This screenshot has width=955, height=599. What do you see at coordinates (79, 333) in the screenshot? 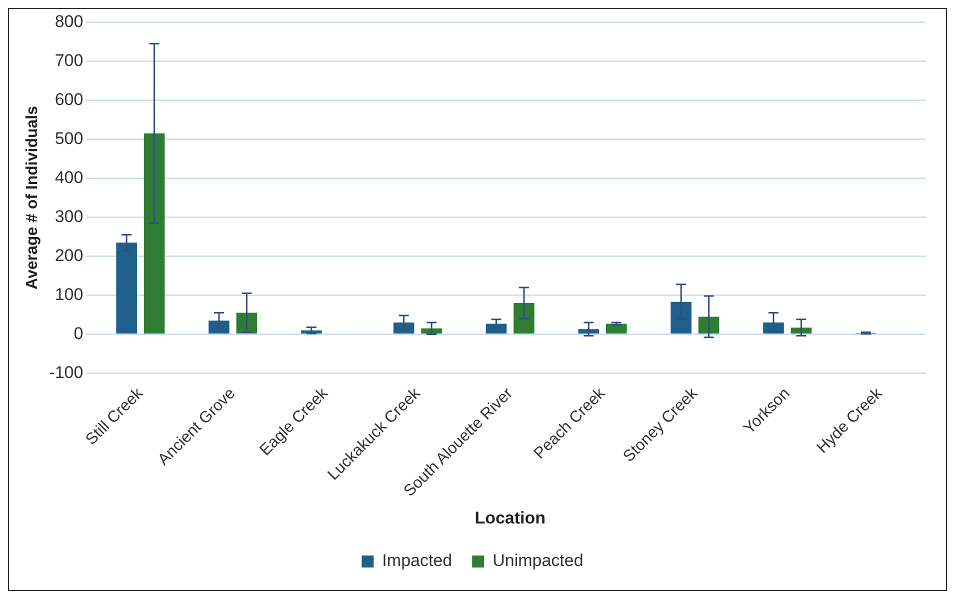
I see `y-tick-label: 0` at bounding box center [79, 333].